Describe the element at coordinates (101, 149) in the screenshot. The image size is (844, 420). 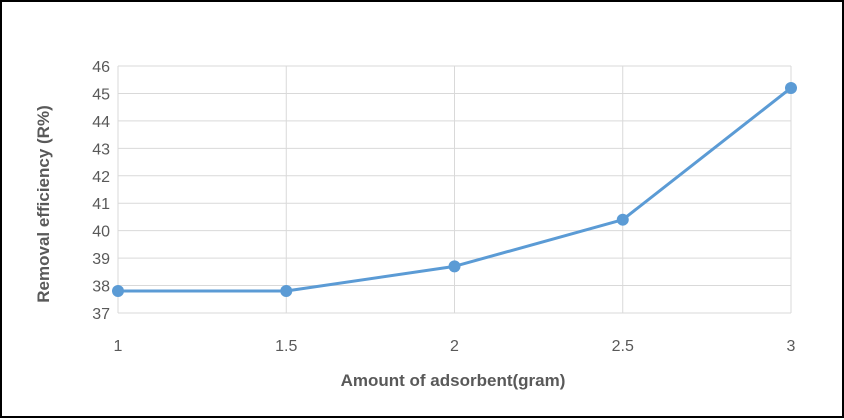
I see `y-tick-label: 43` at that location.